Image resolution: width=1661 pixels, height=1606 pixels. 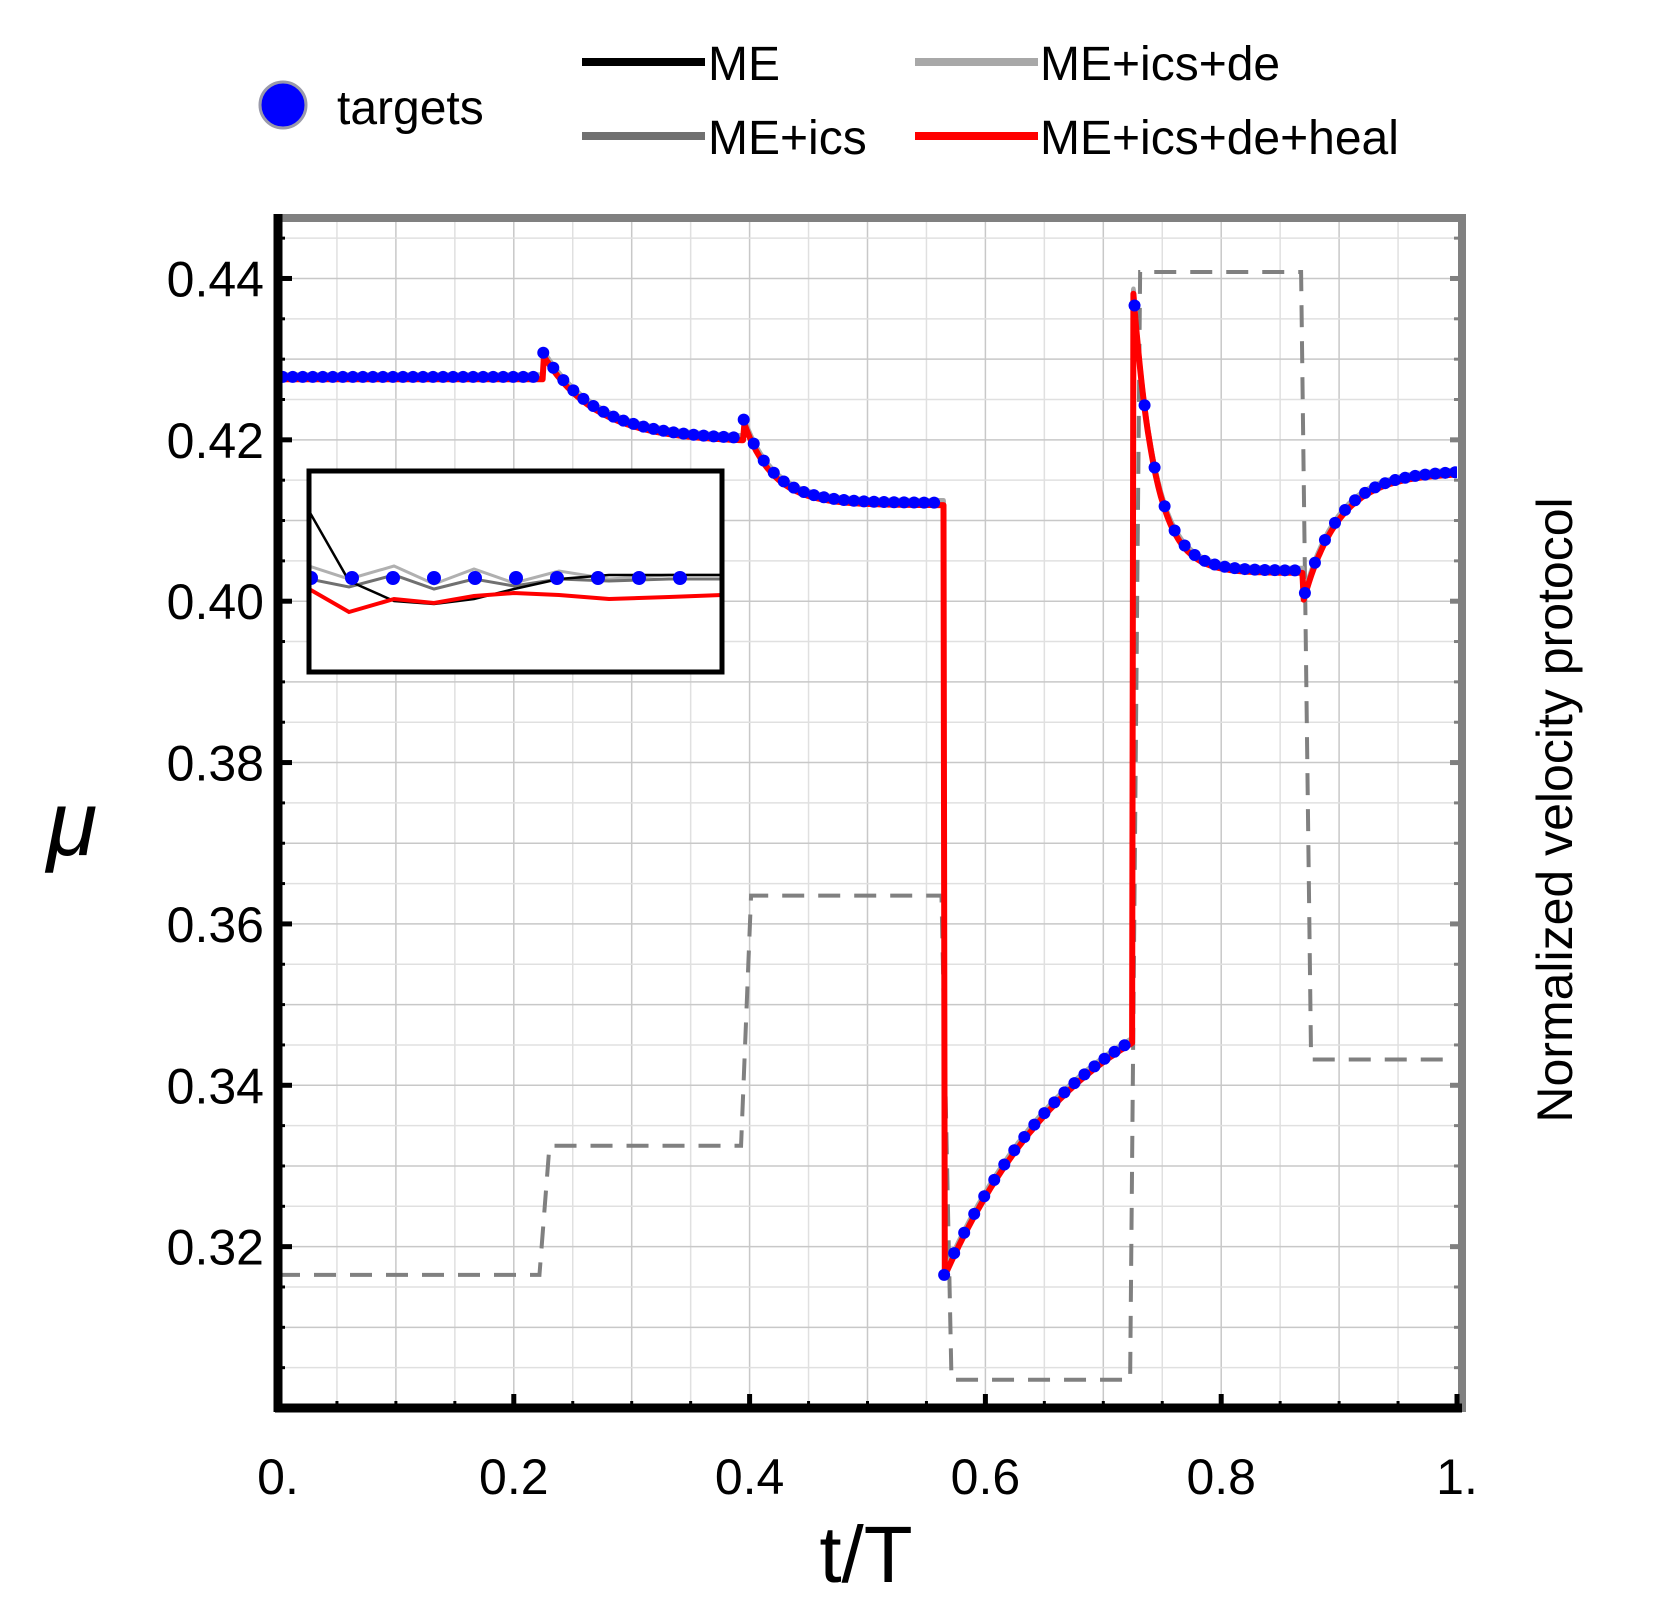 I want to click on x-tick-label: 0.8, so click(x=1221, y=1477).